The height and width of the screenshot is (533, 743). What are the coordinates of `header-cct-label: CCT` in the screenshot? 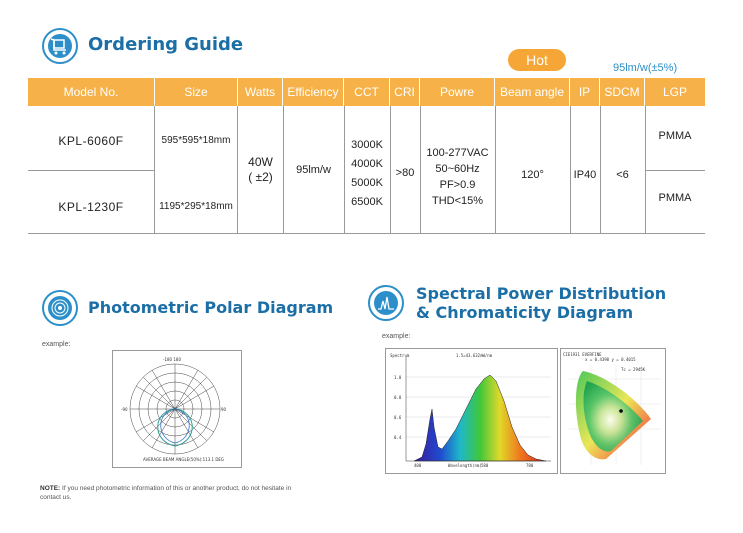 It's located at (366, 92).